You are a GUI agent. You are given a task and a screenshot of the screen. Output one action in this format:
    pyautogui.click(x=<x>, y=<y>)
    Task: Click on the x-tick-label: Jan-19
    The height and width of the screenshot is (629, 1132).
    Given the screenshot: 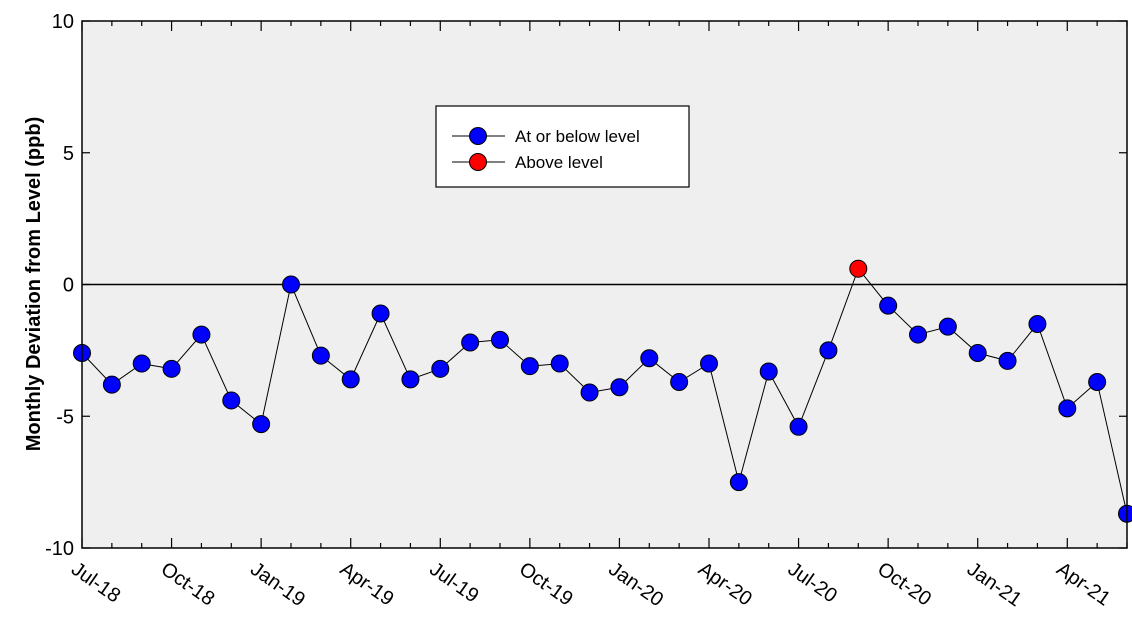 What is the action you would take?
    pyautogui.click(x=277, y=584)
    